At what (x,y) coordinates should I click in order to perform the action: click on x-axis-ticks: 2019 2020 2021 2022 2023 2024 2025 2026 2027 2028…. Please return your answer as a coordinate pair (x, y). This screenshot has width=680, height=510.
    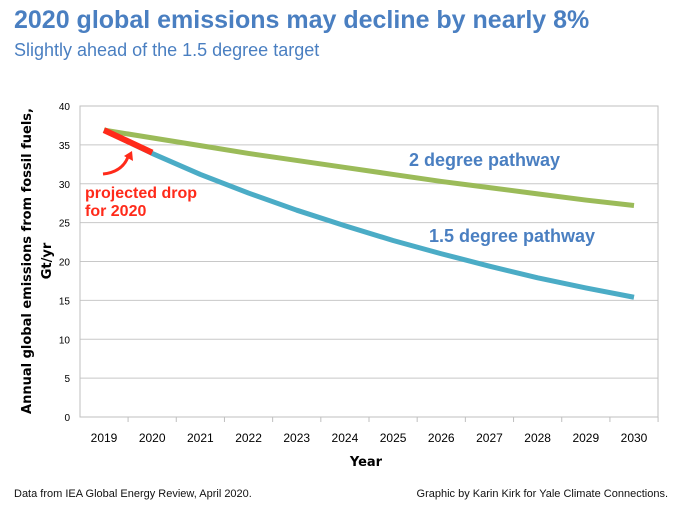
    Looking at the image, I should click on (375, 431).